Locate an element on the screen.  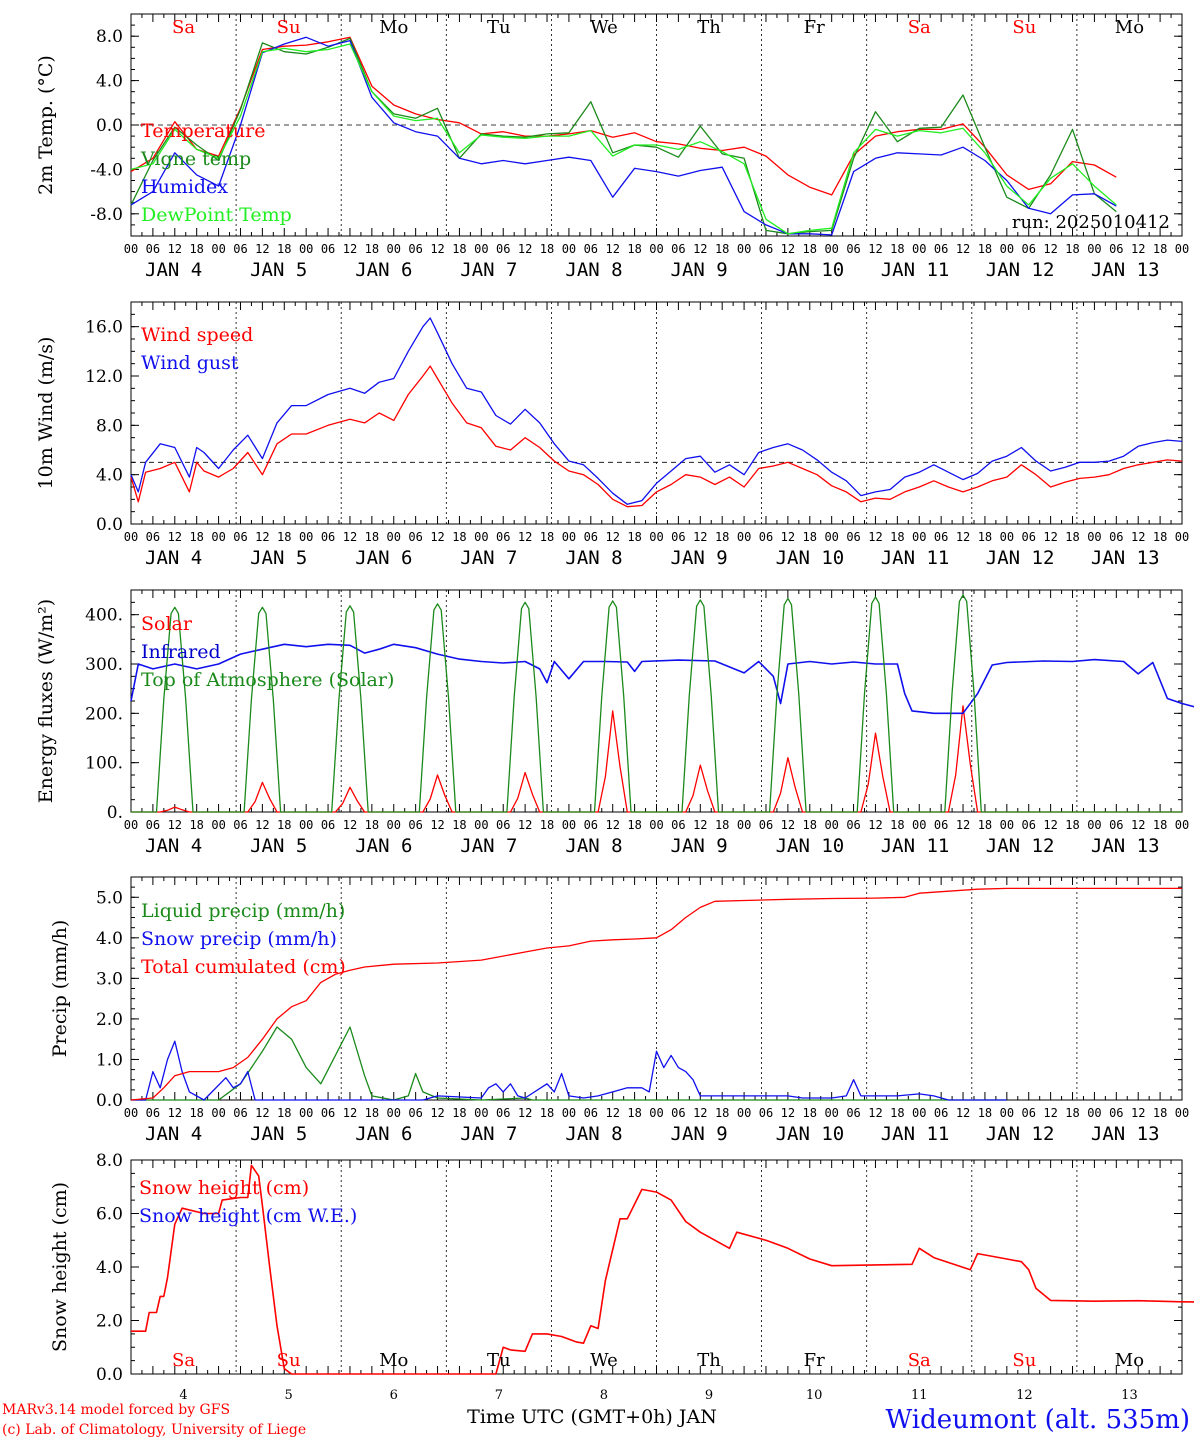
x-date-label: JAN 6 is located at coordinates (383, 846).